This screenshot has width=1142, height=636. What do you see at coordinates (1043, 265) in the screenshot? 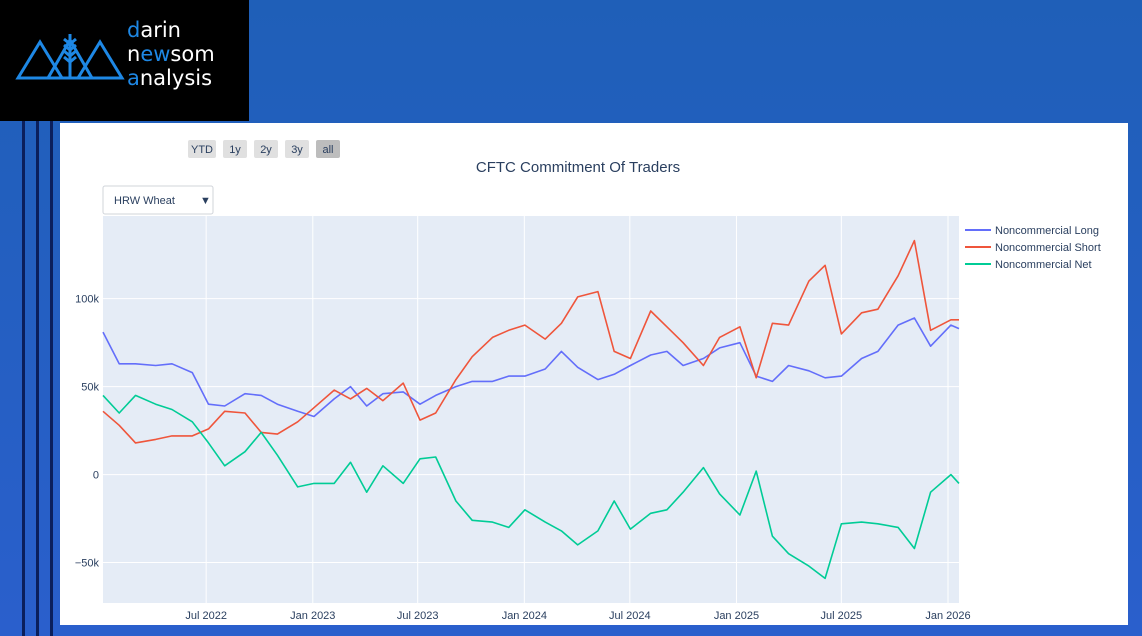
I see `legend-label: Noncommercial Net` at bounding box center [1043, 265].